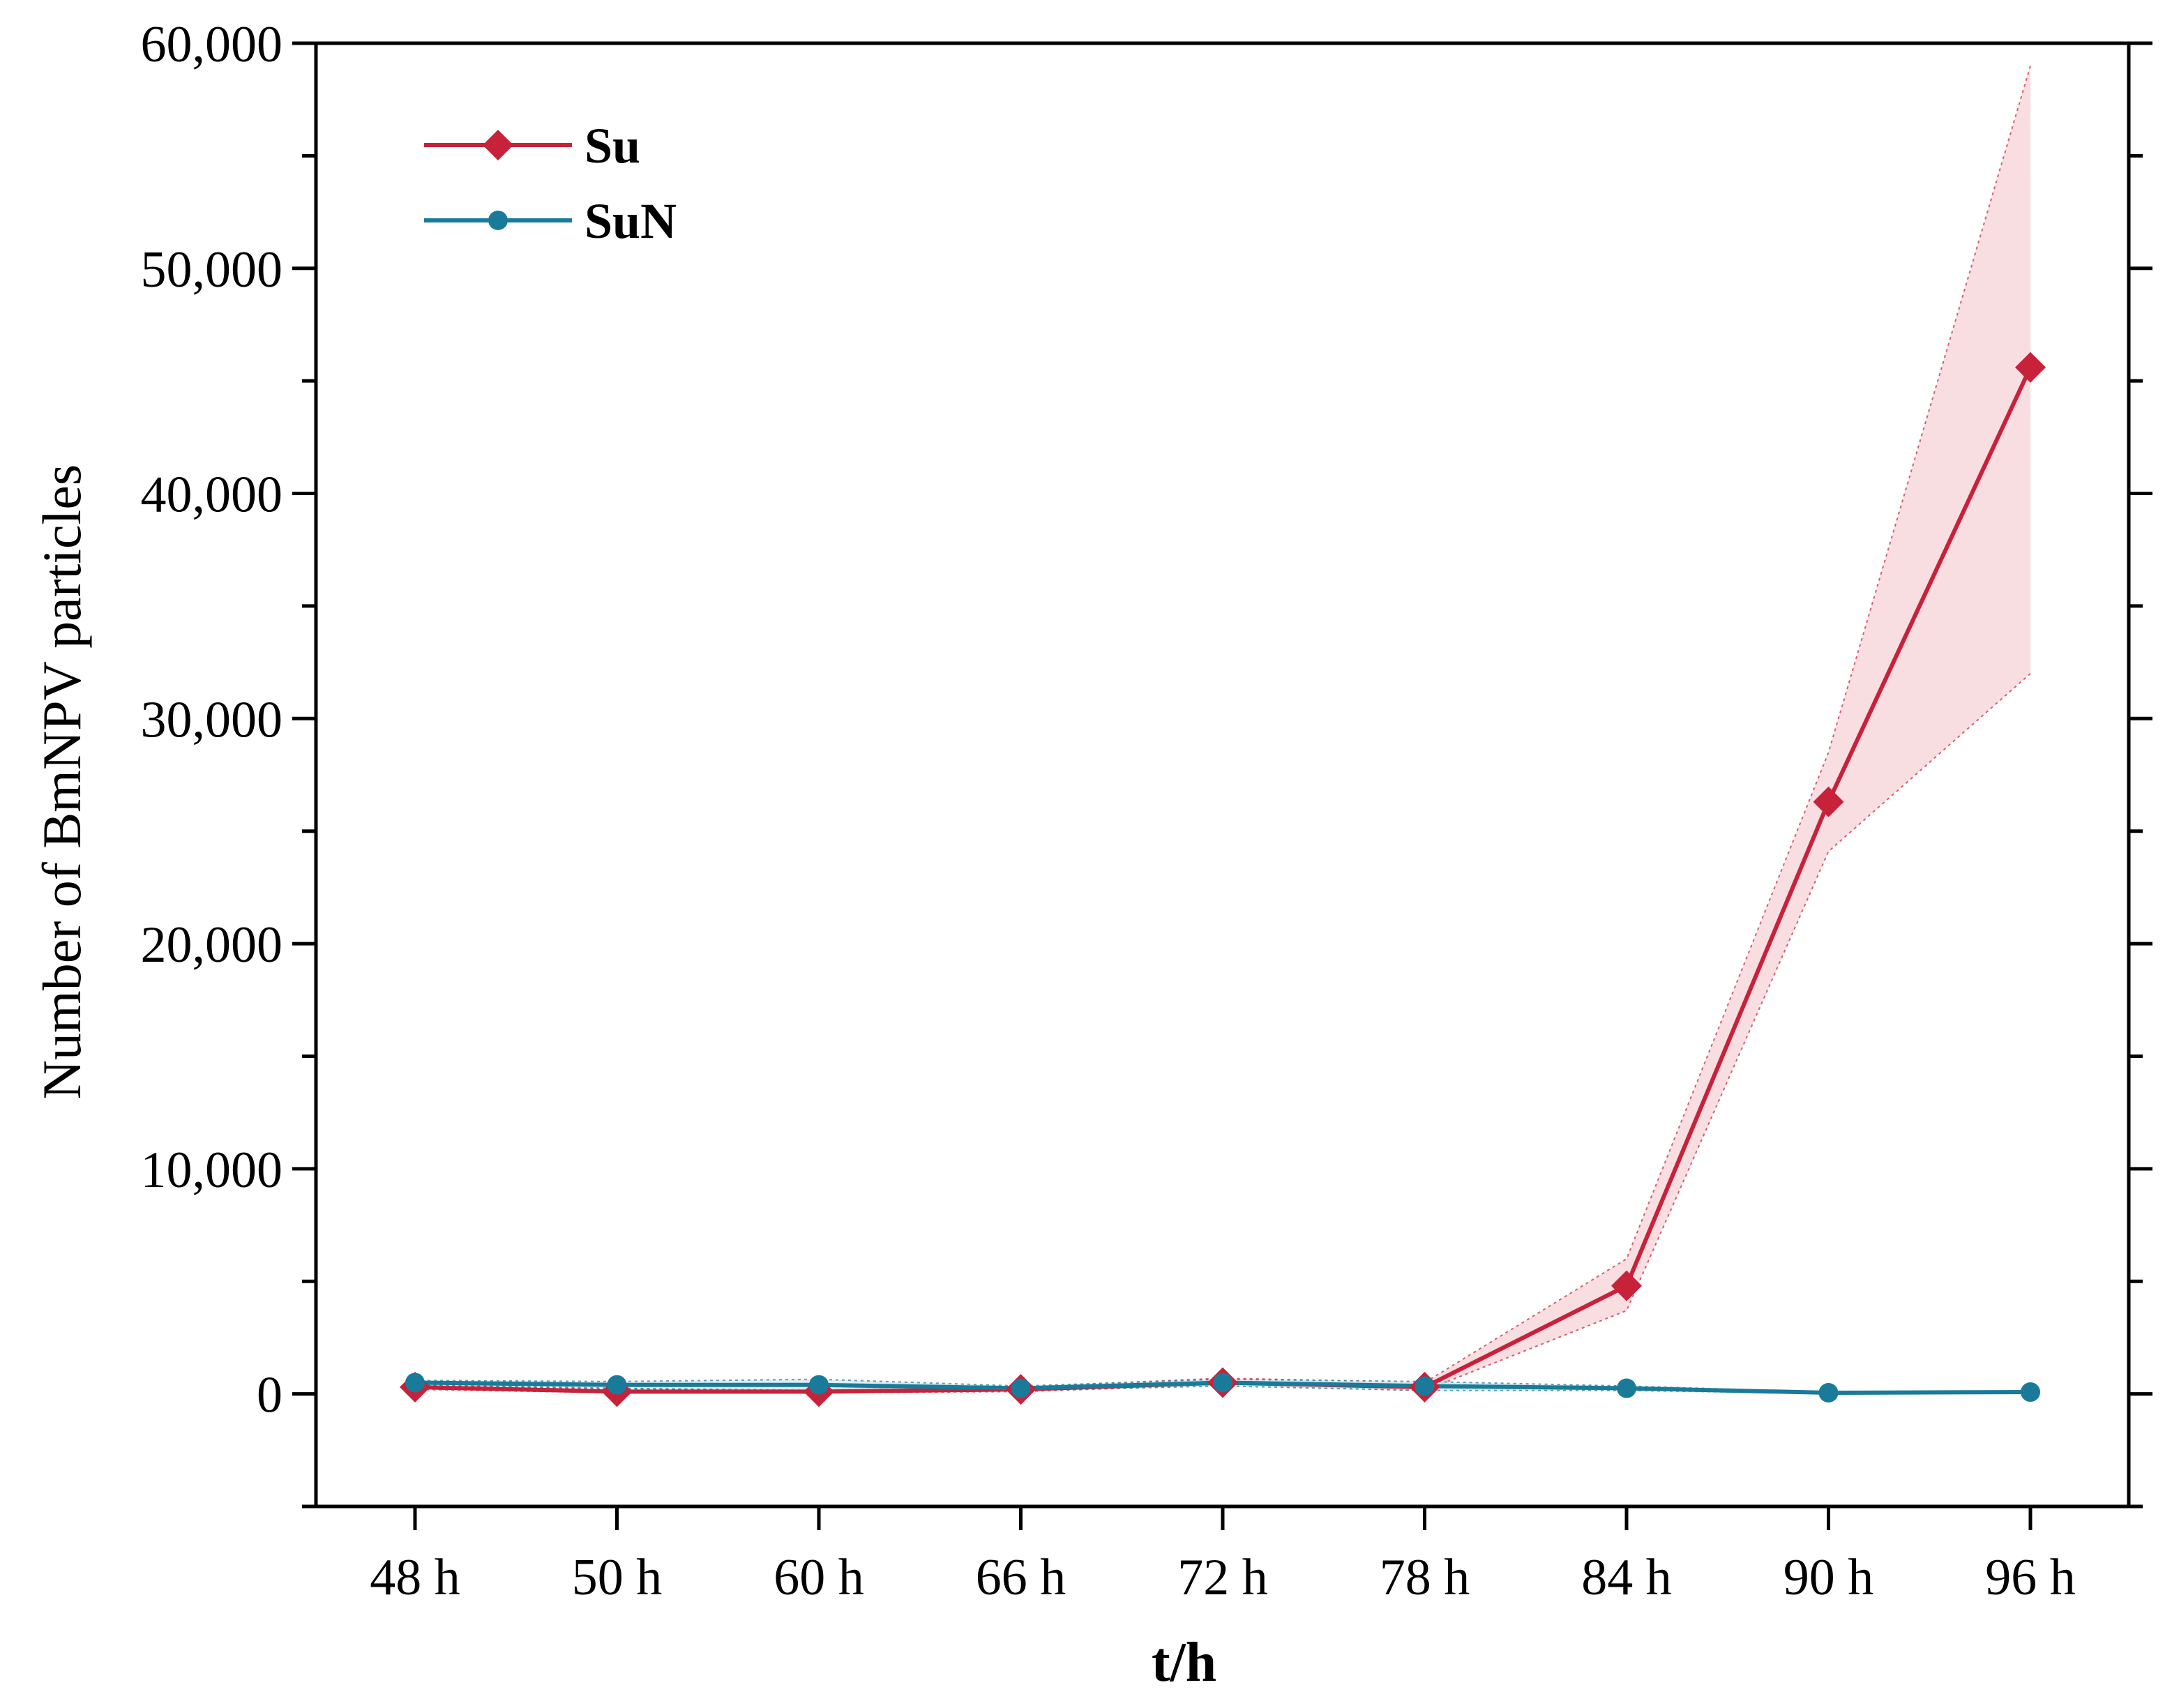  What do you see at coordinates (269, 1395) in the screenshot?
I see `y-tick-label: 0` at bounding box center [269, 1395].